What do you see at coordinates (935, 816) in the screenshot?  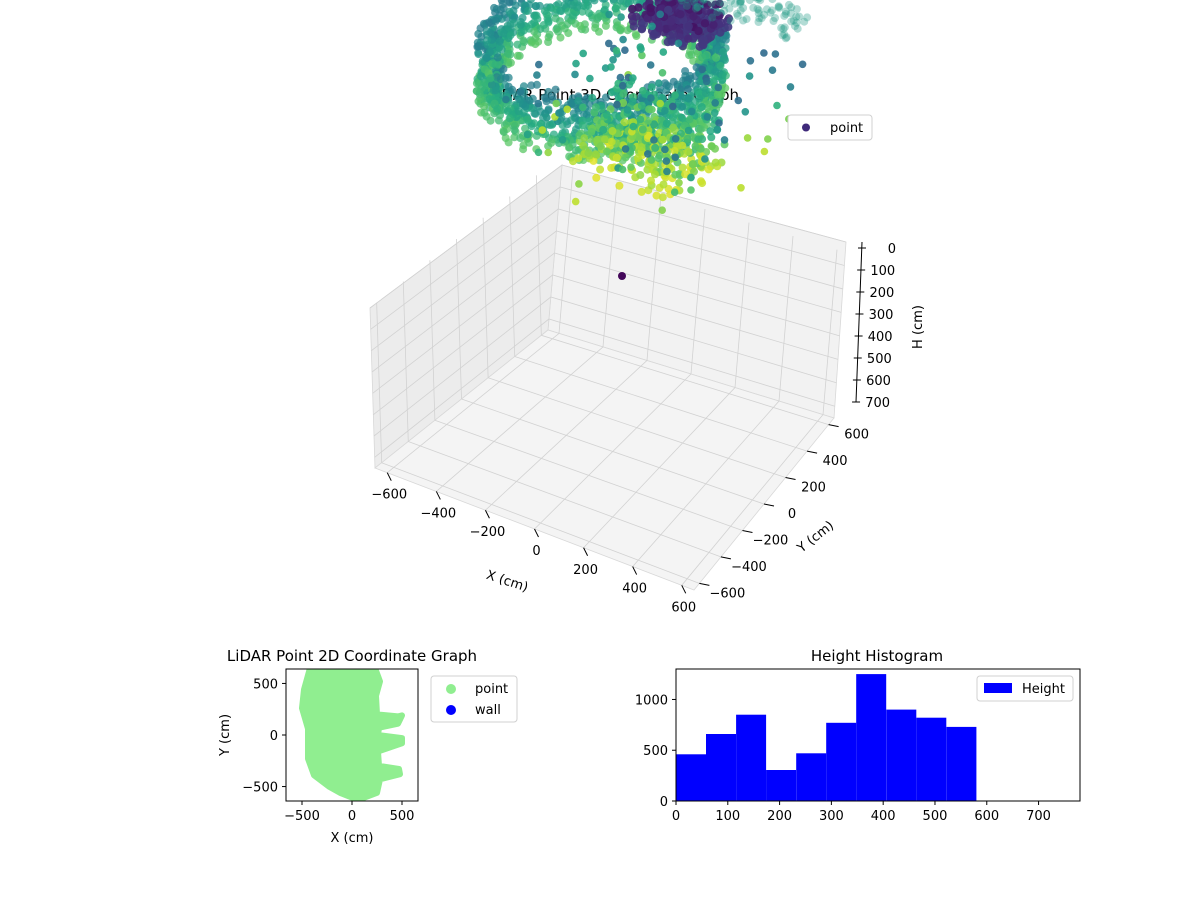 I see `x-tick-label-histogram: 500` at bounding box center [935, 816].